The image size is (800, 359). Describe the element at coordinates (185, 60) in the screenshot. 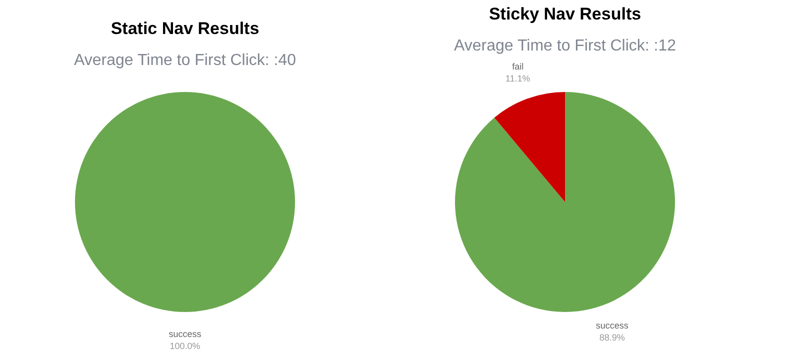

I see `chart-subtitle: Average Time to First Click: :40` at that location.